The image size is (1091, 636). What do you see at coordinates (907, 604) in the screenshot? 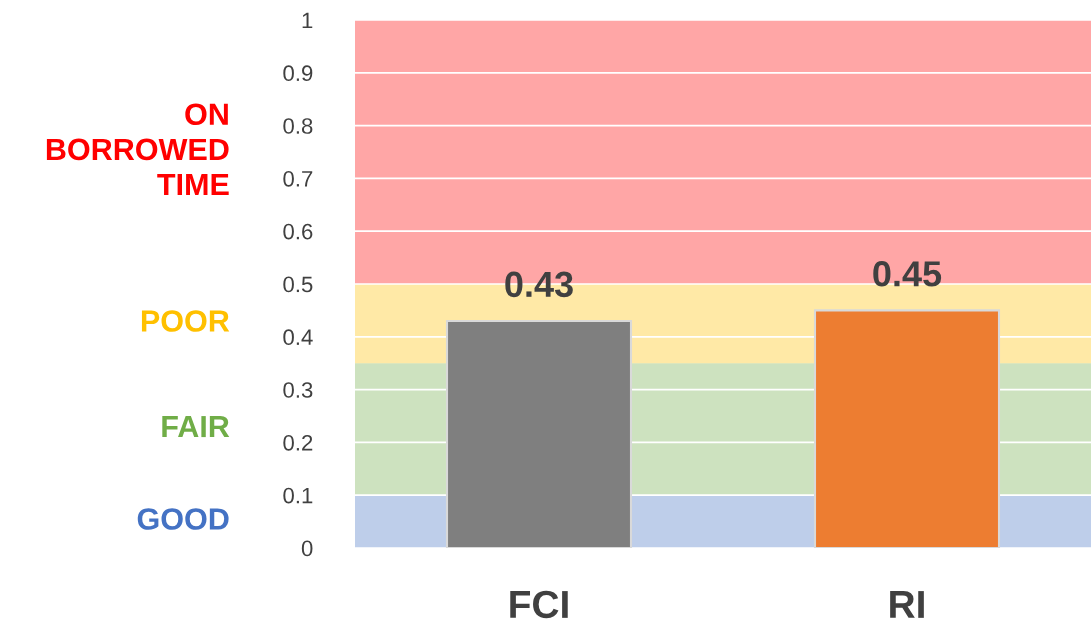
I see `x-tick-label: RI` at bounding box center [907, 604].